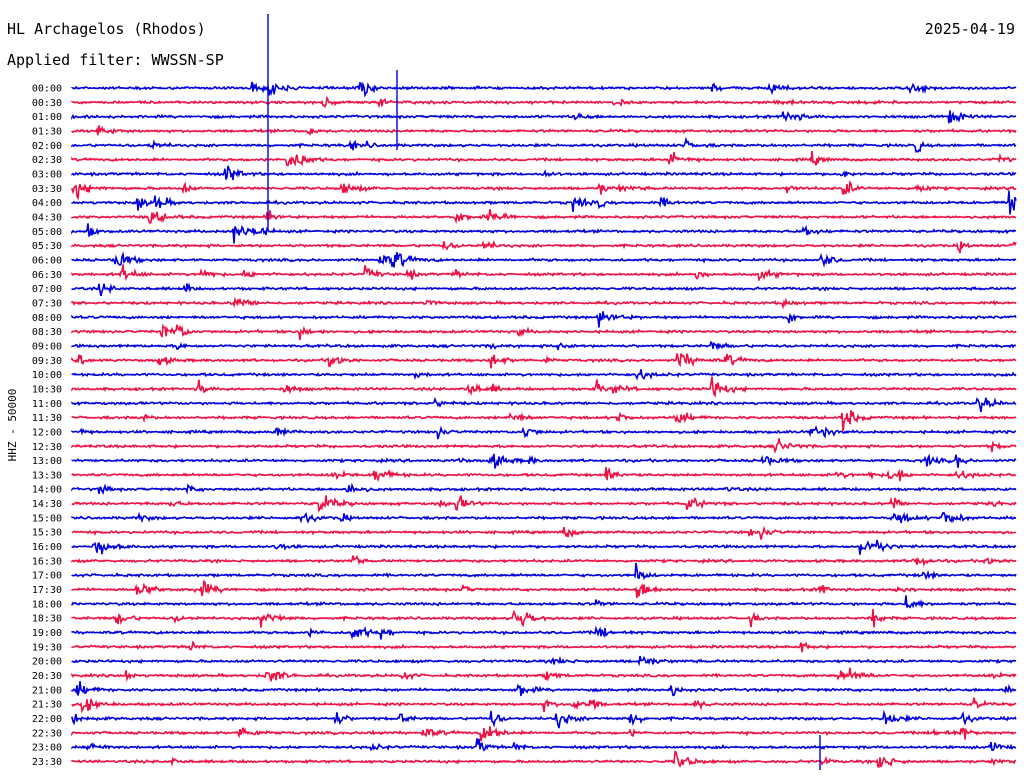 The height and width of the screenshot is (780, 1024). Describe the element at coordinates (47, 561) in the screenshot. I see `time-label: 16:30` at that location.